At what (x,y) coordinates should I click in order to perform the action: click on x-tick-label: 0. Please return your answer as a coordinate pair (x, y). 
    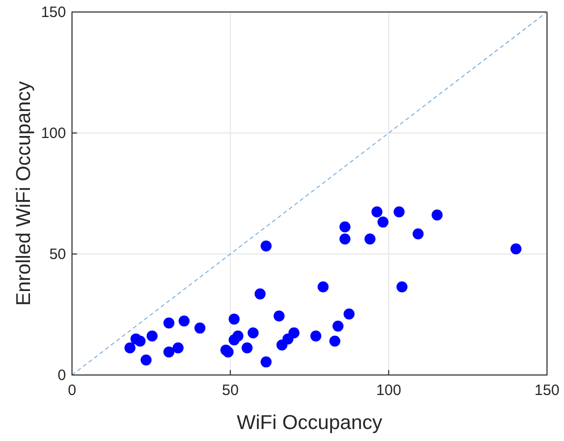
    Looking at the image, I should click on (72, 390).